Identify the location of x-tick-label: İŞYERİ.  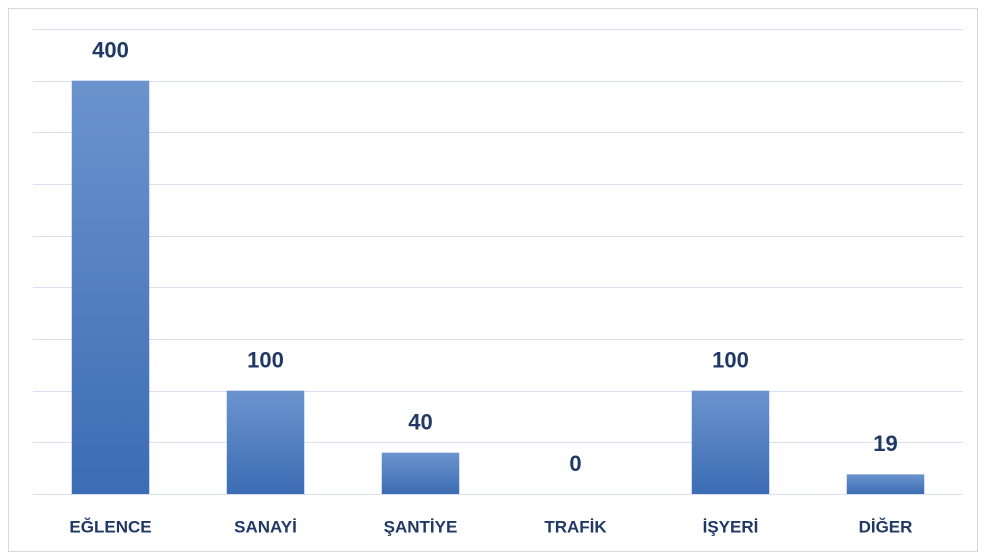
(731, 526).